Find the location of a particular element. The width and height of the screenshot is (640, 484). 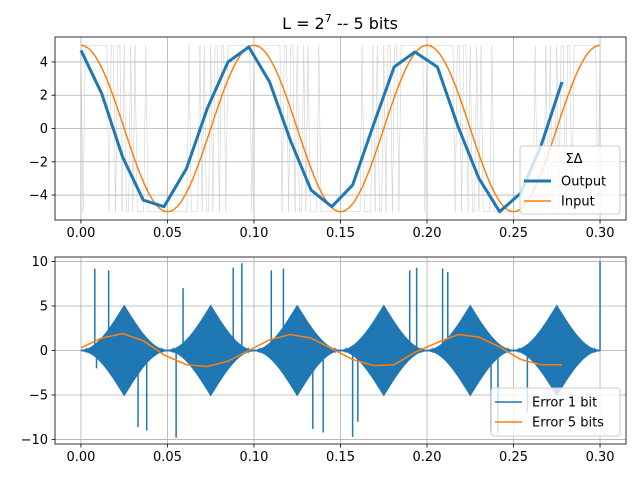

bottom-legend: Error 1 bit Error 5 bits is located at coordinates (555, 412).